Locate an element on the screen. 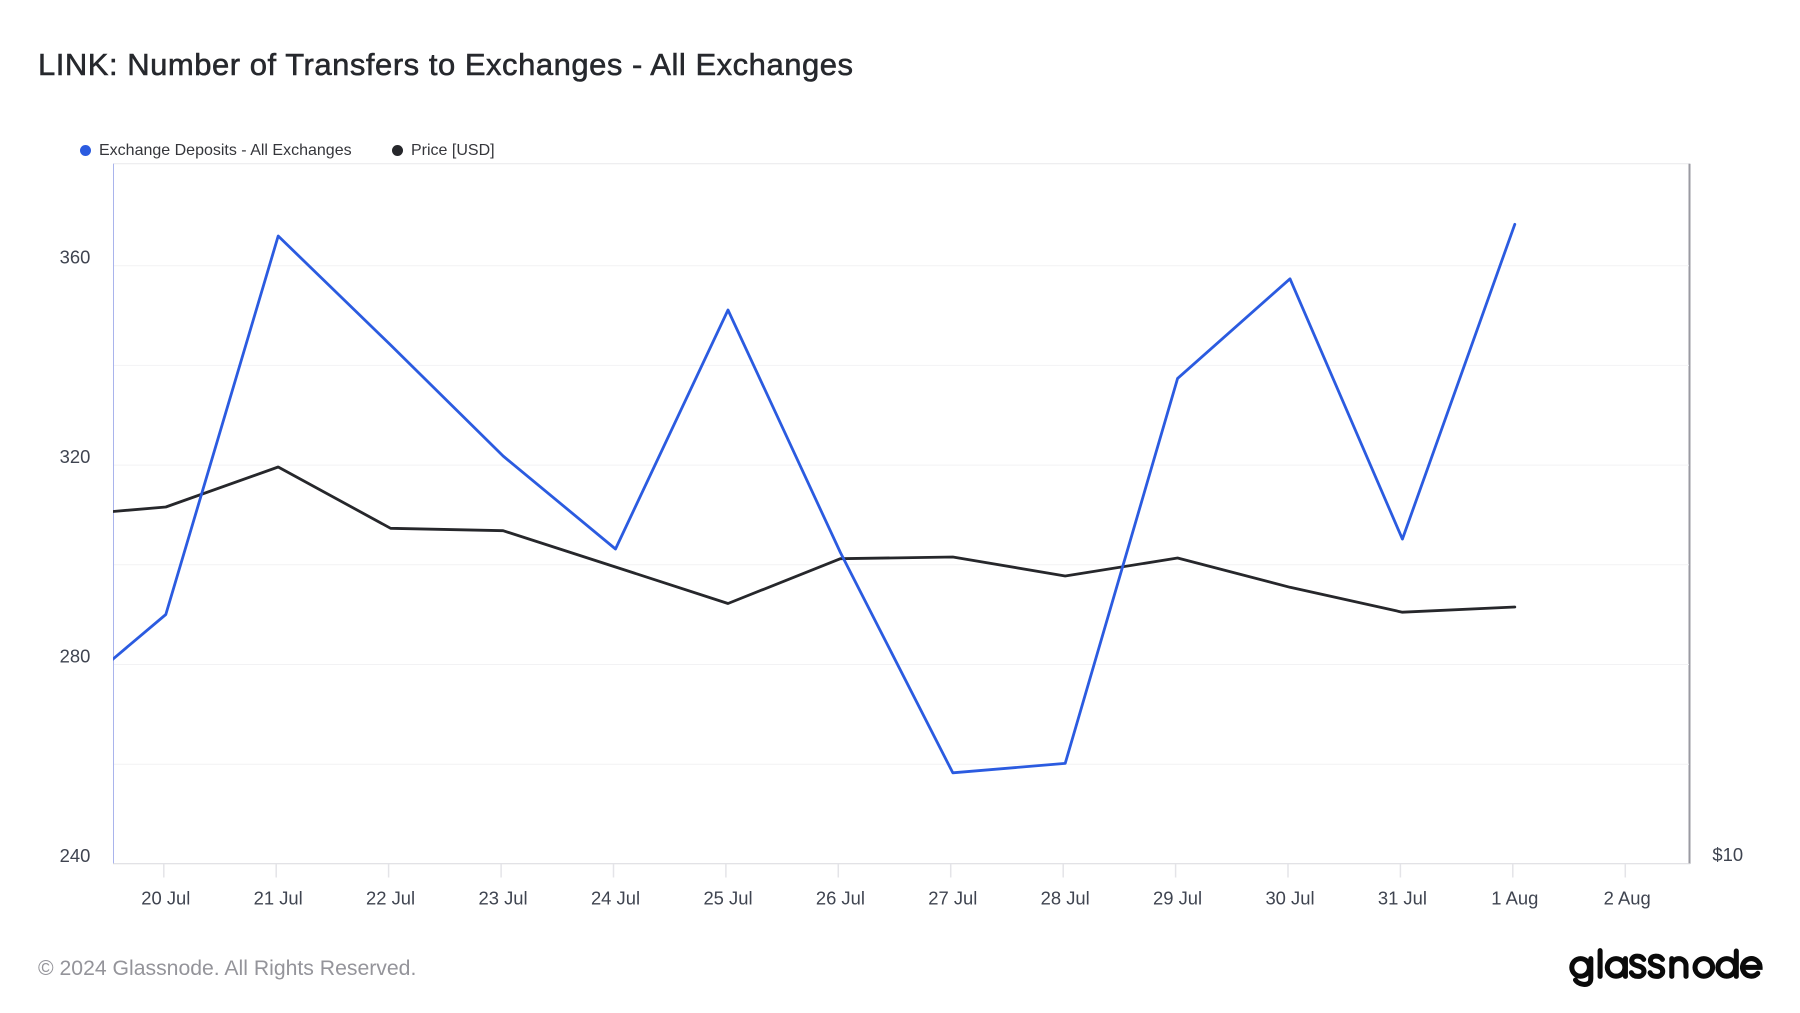 This screenshot has height=1013, width=1800. svg-text: 360 is located at coordinates (75, 257).